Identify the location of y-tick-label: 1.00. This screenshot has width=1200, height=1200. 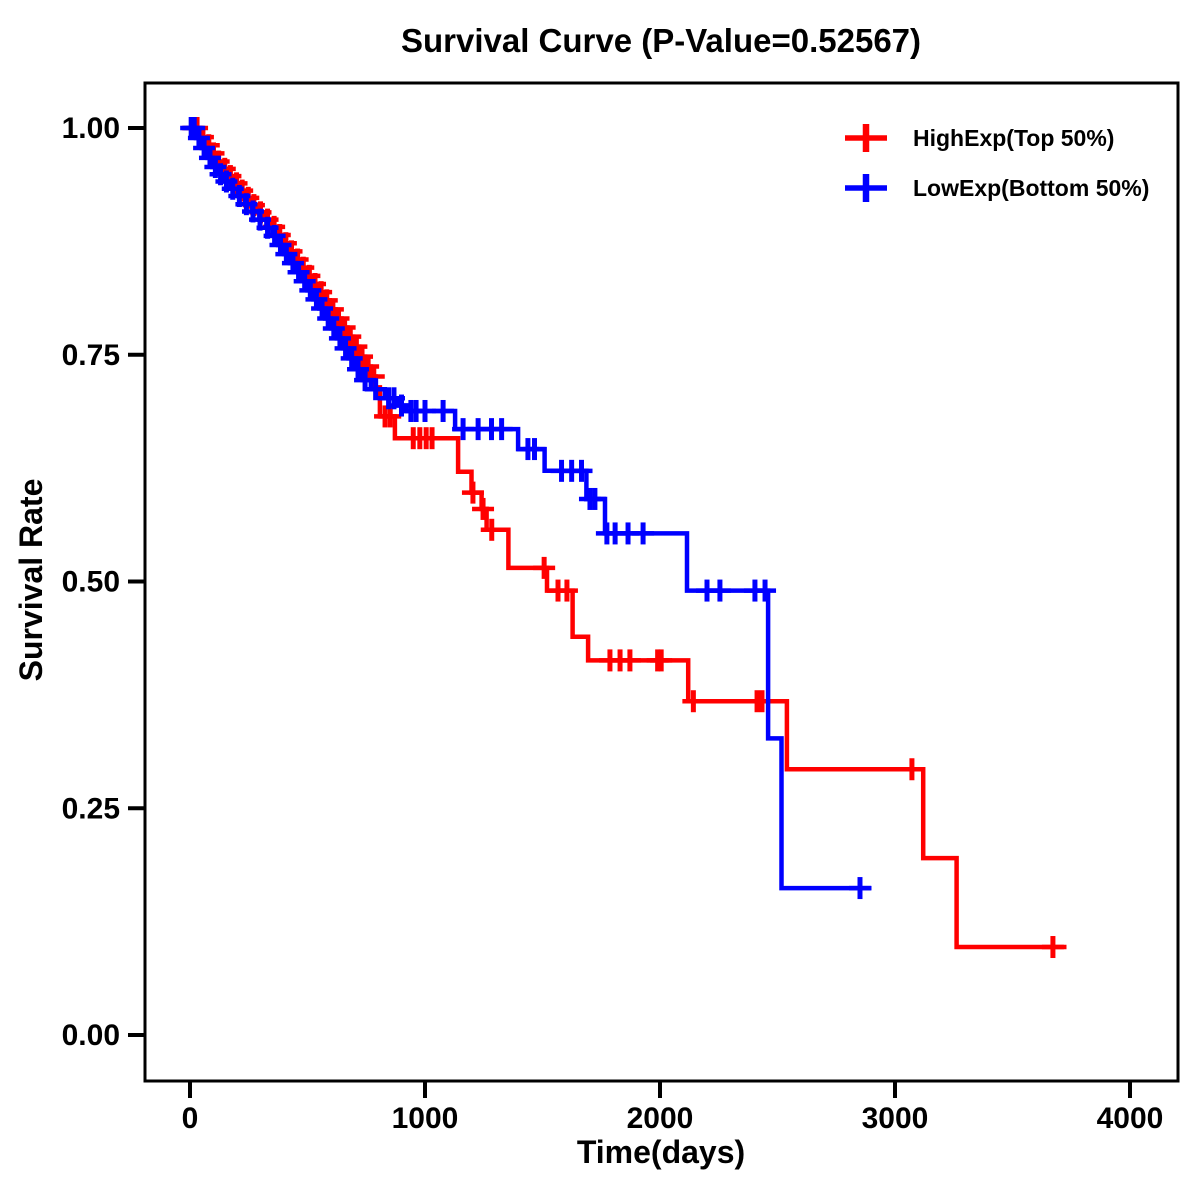
(91, 128).